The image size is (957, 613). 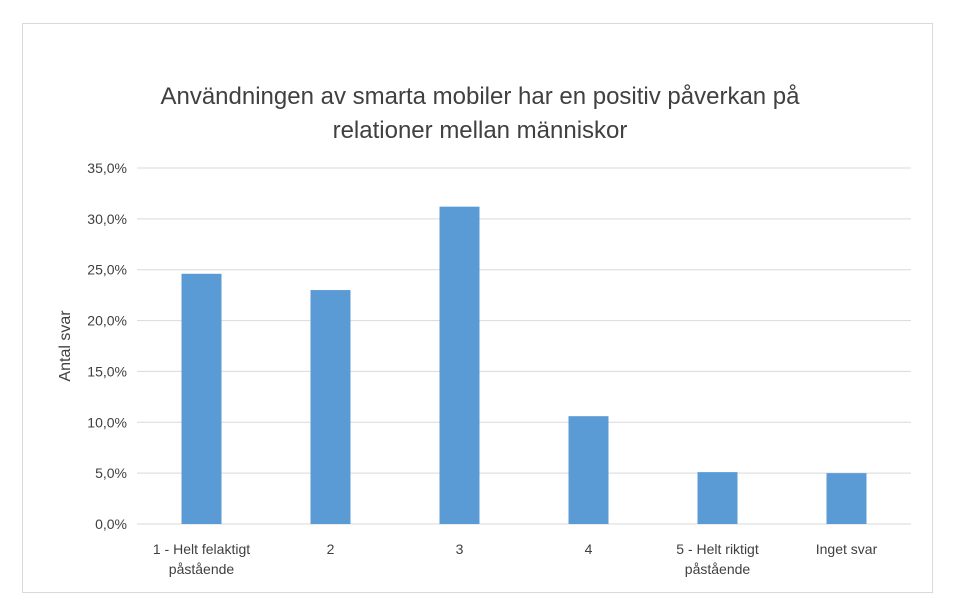 What do you see at coordinates (201, 559) in the screenshot?
I see `x-tick-label: 1 - Helt felaktigt påstående` at bounding box center [201, 559].